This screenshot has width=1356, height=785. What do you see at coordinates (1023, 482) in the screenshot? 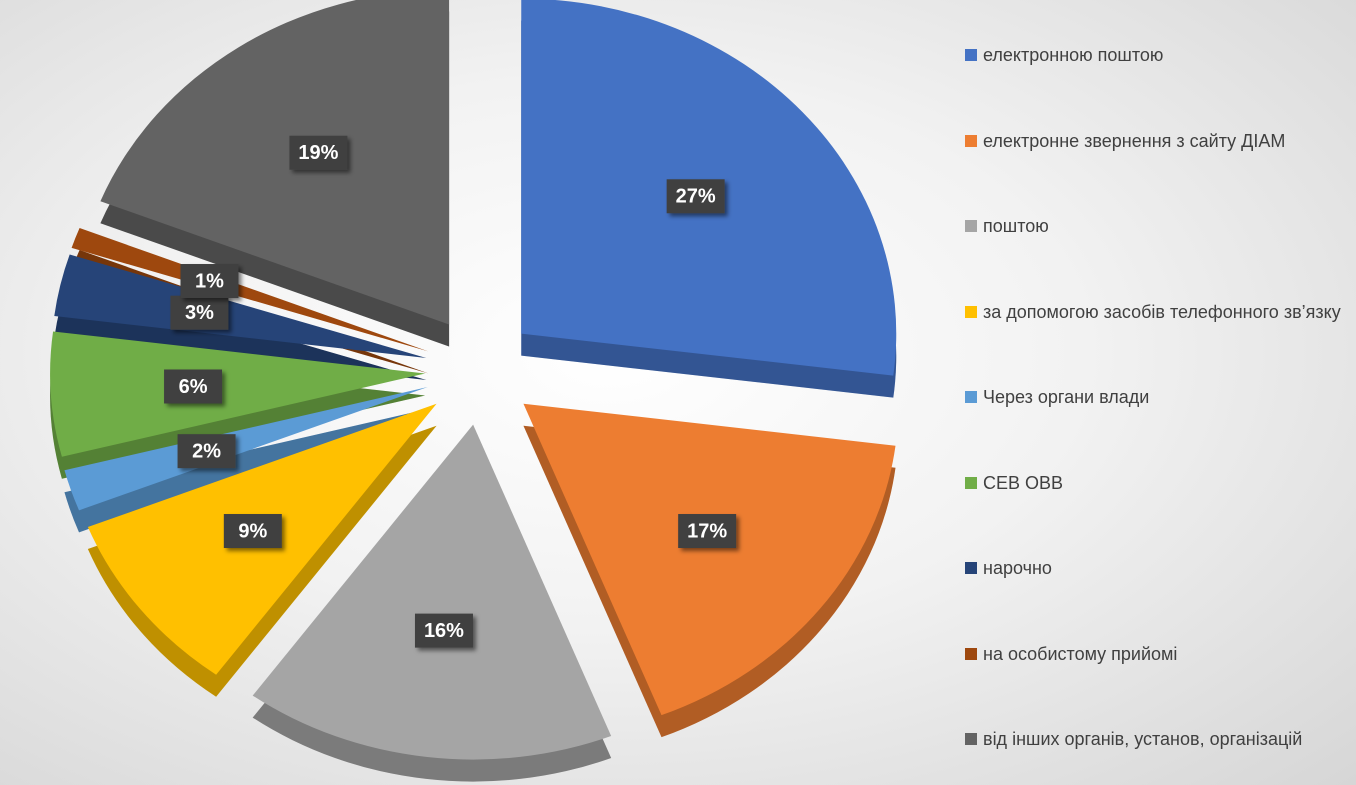
I see `legend-label: СЕВ ОВВ` at bounding box center [1023, 482].